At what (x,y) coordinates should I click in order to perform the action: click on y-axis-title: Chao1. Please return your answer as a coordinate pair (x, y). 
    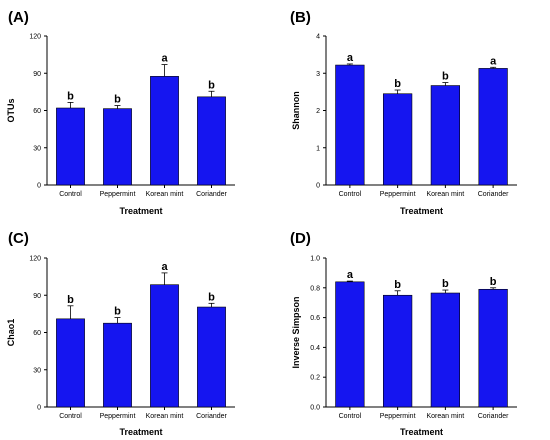
    Looking at the image, I should click on (11, 333).